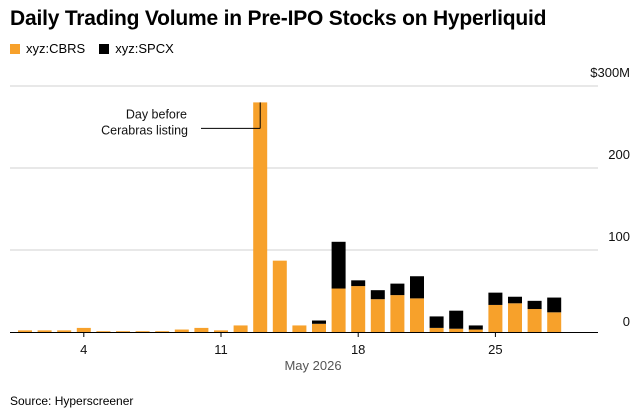  I want to click on y-tick-label: 0, so click(626, 321).